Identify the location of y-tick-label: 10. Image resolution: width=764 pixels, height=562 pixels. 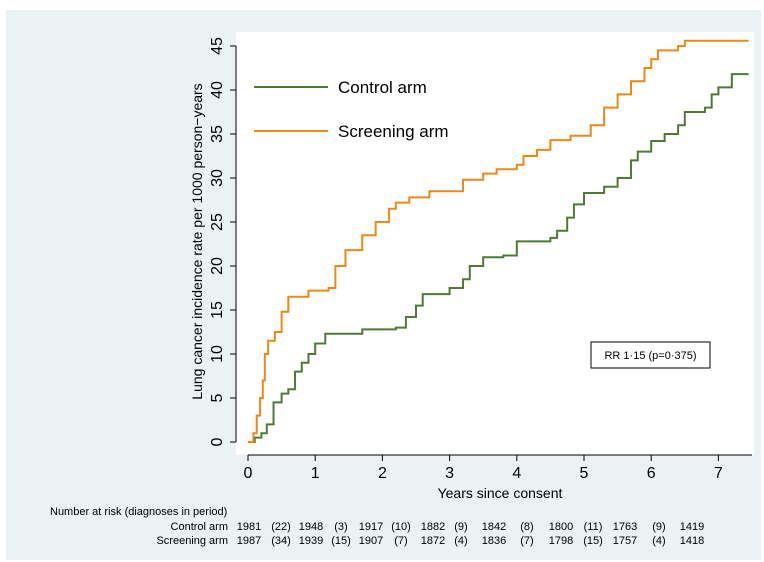
(217, 354).